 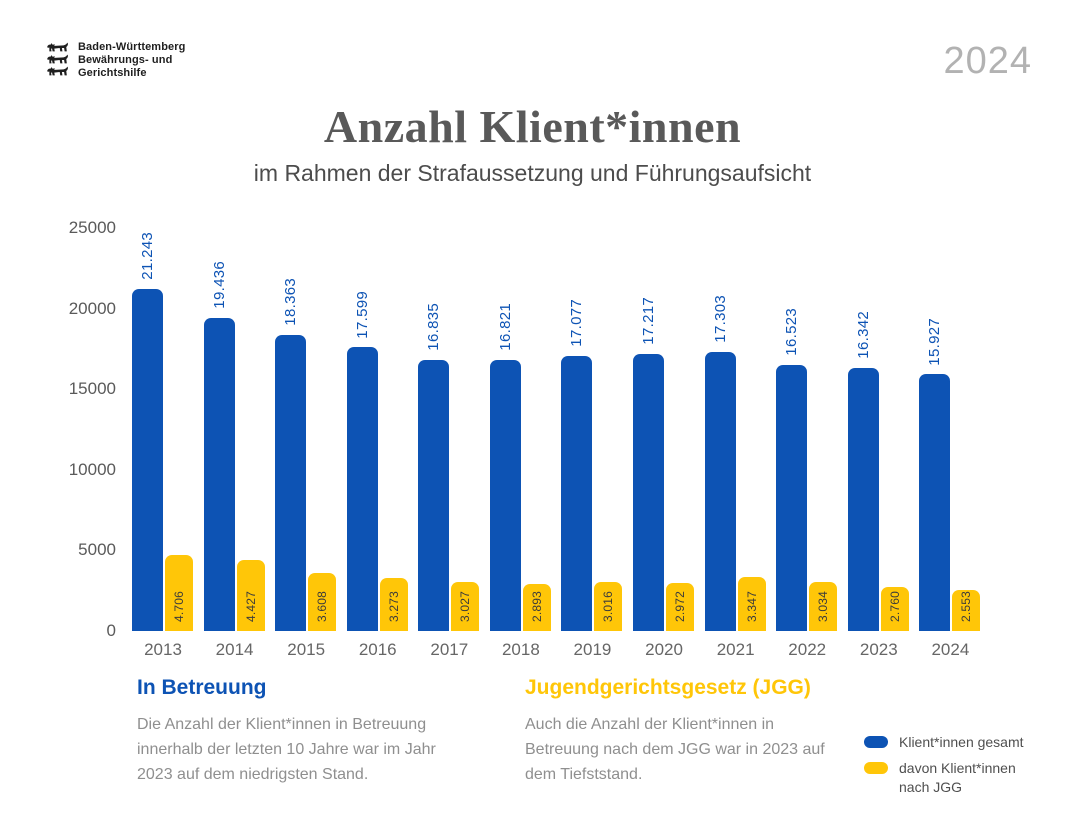 What do you see at coordinates (950, 649) in the screenshot?
I see `x-axis-label: 2024` at bounding box center [950, 649].